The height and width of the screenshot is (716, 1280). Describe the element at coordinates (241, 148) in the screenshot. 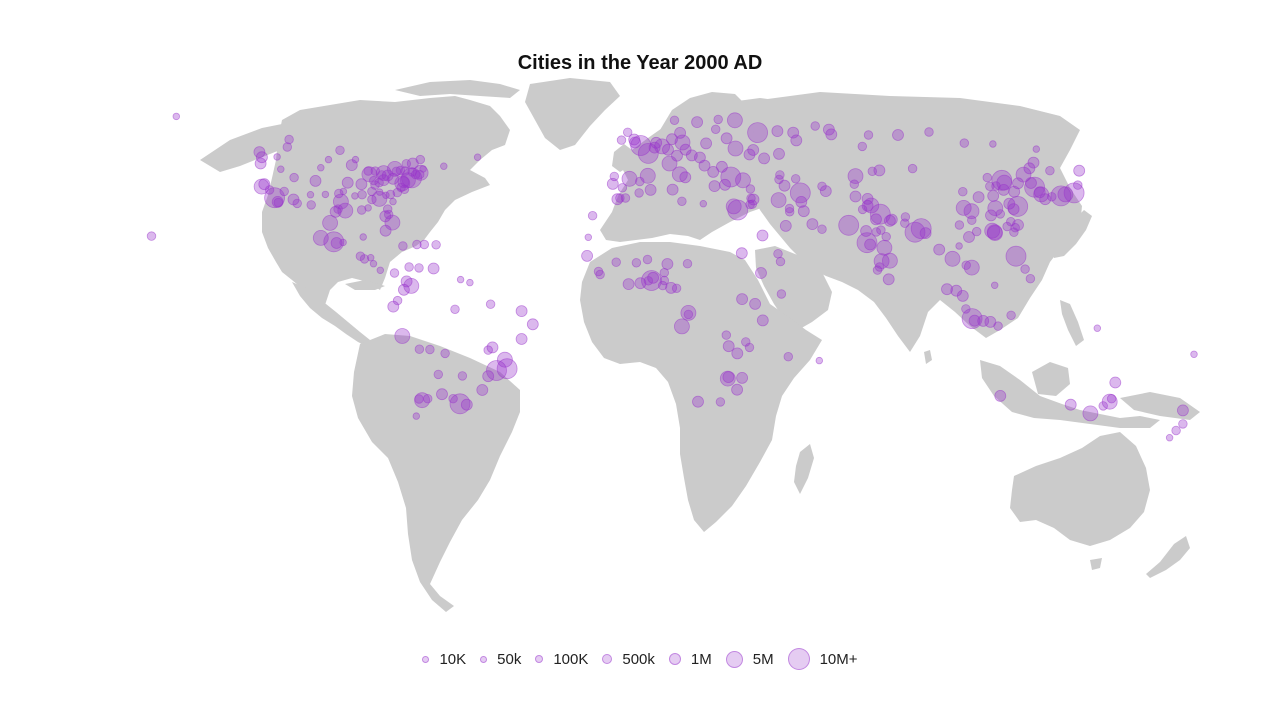

I see `landmass-alaska` at that location.